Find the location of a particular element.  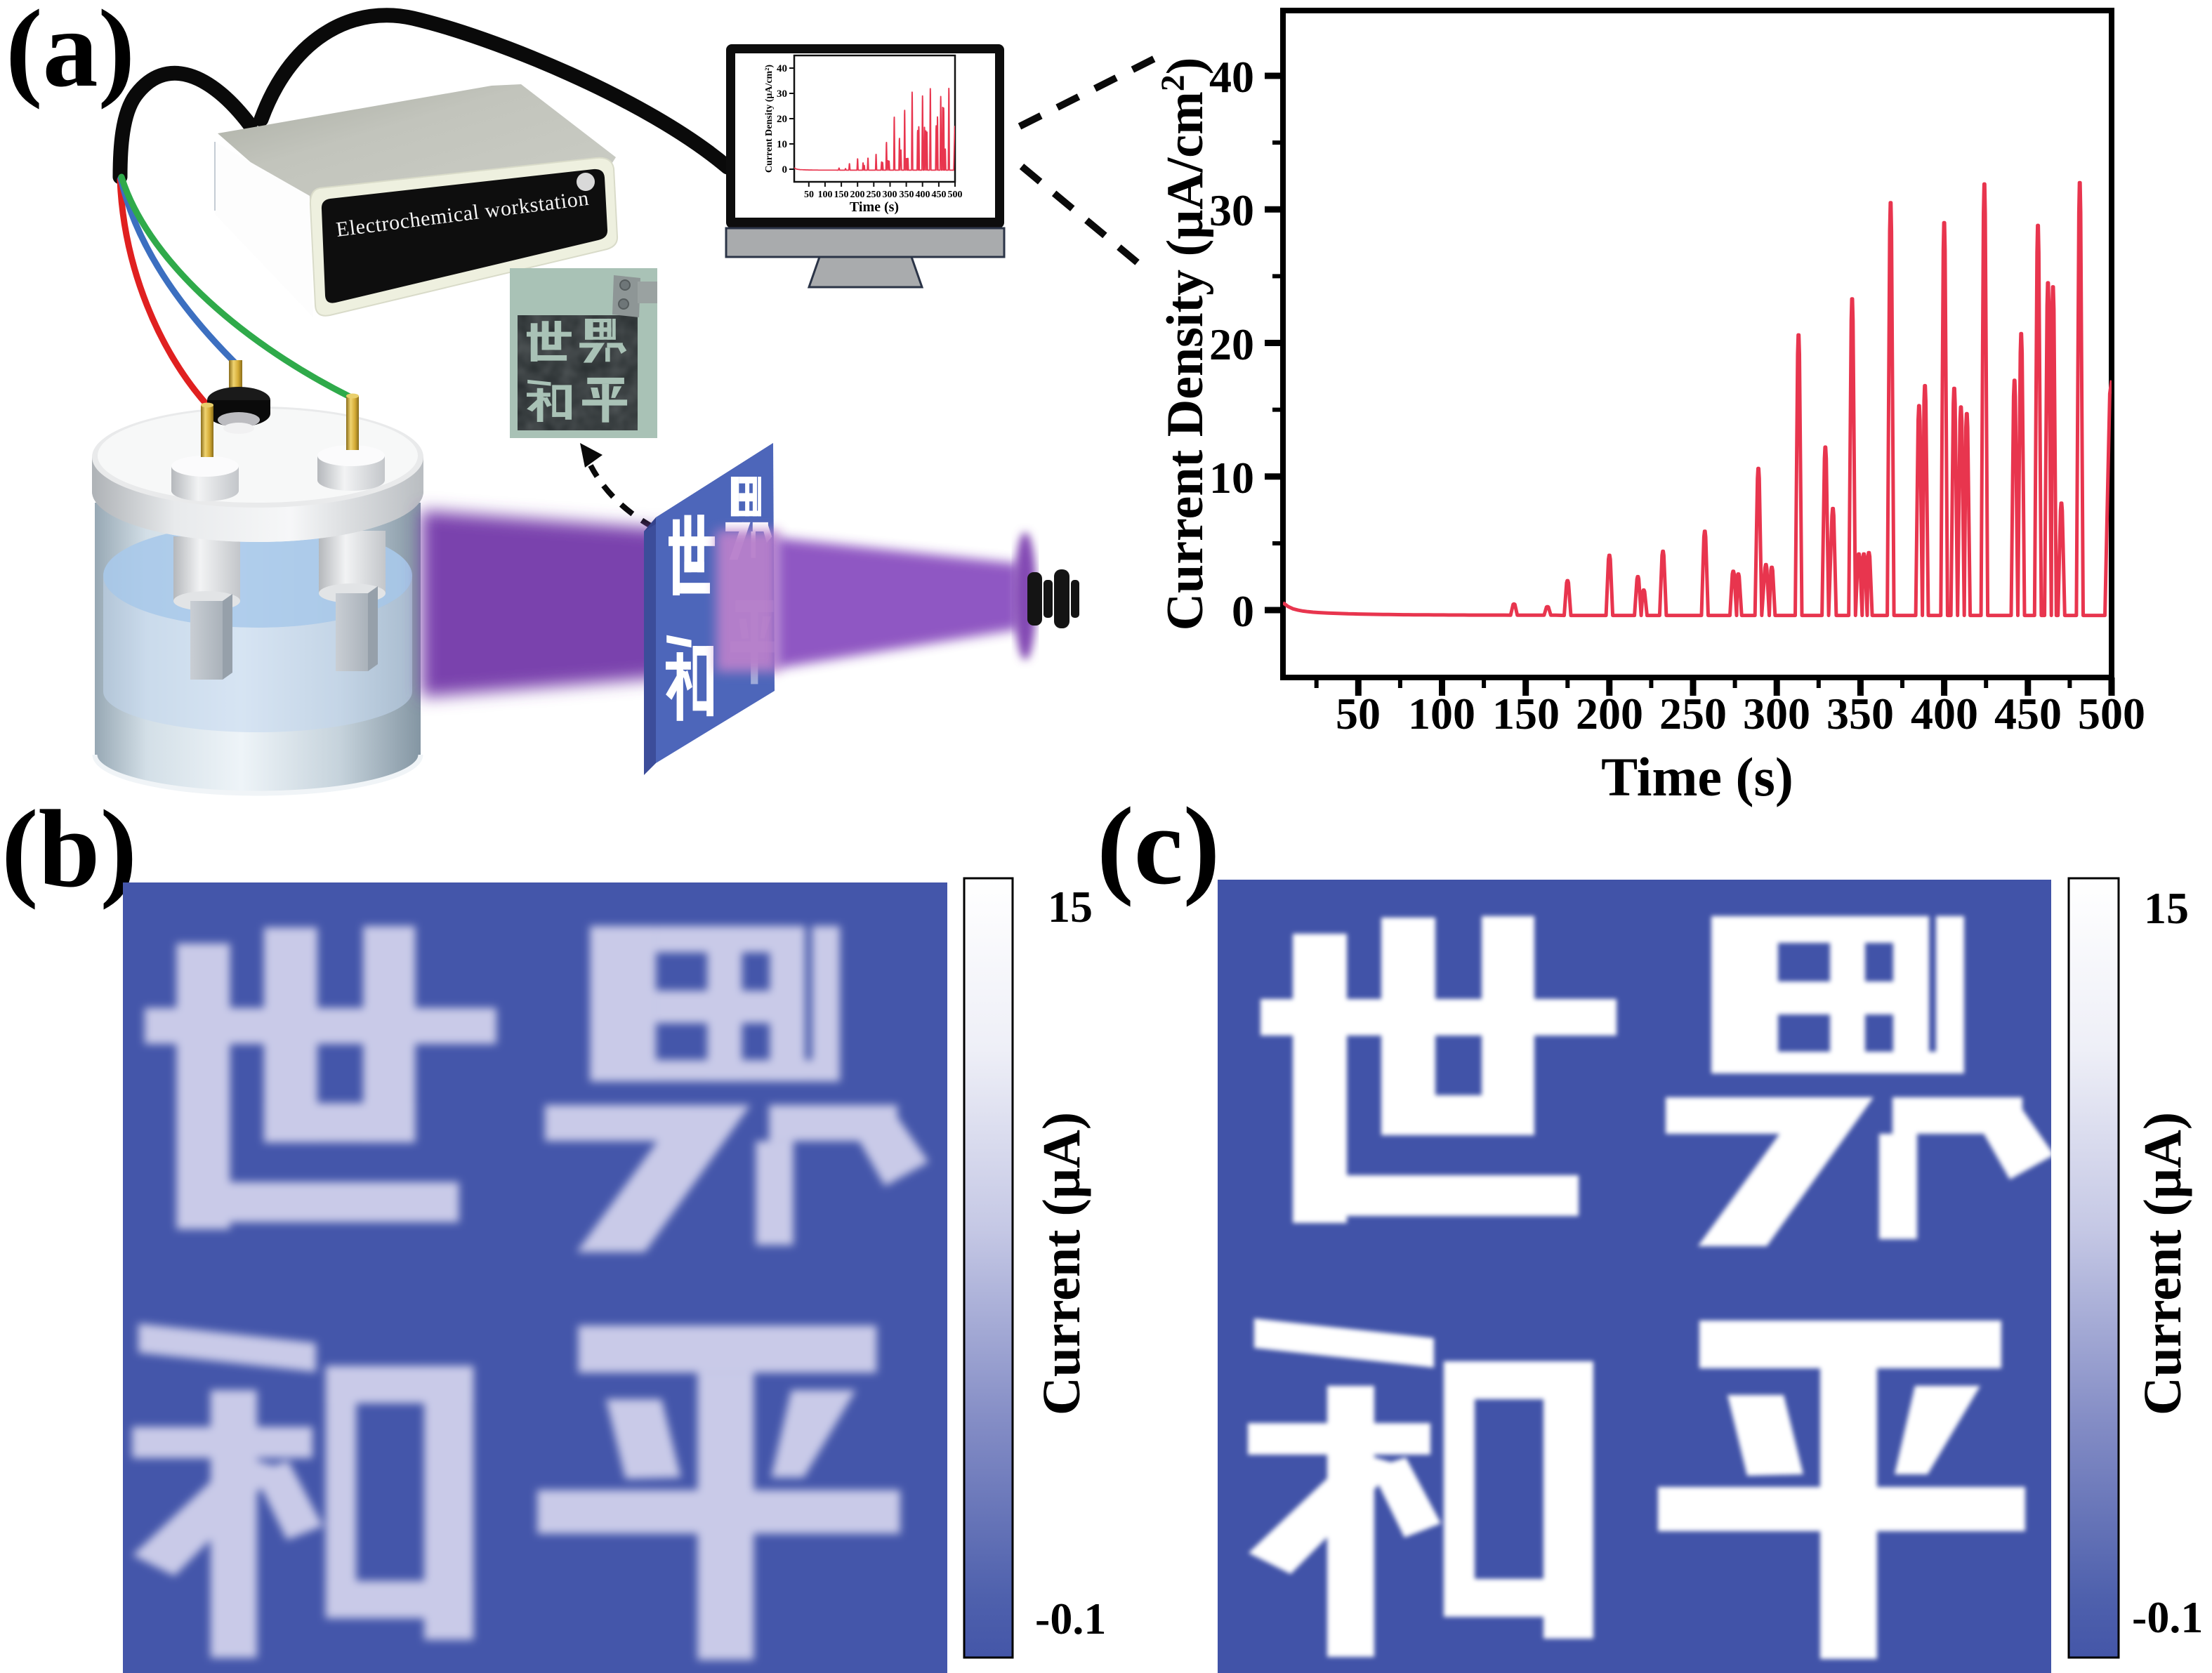

svg-text: Current Density (μA/cm2) is located at coordinates (1184, 344).